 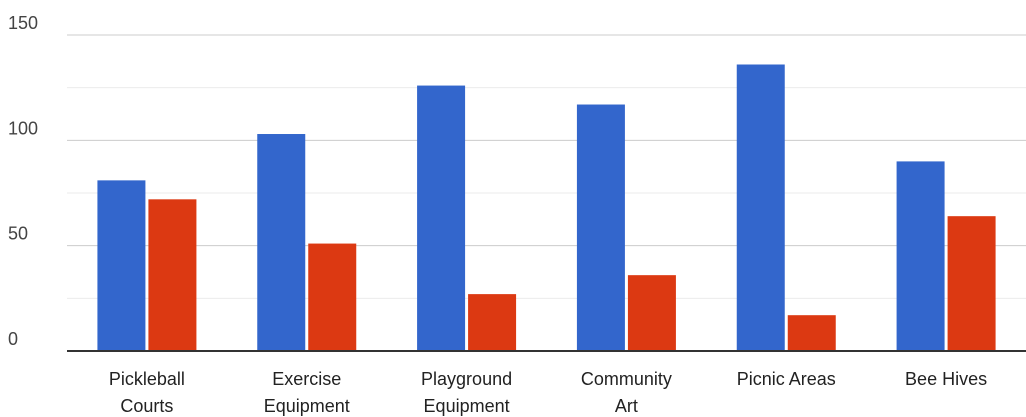 I want to click on x-category-label: Community, so click(x=626, y=379).